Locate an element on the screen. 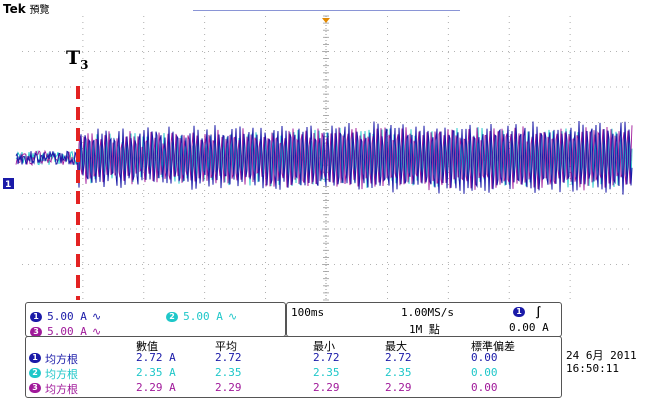 The height and width of the screenshot is (400, 650). ch1-badge: 1 is located at coordinates (36, 317).